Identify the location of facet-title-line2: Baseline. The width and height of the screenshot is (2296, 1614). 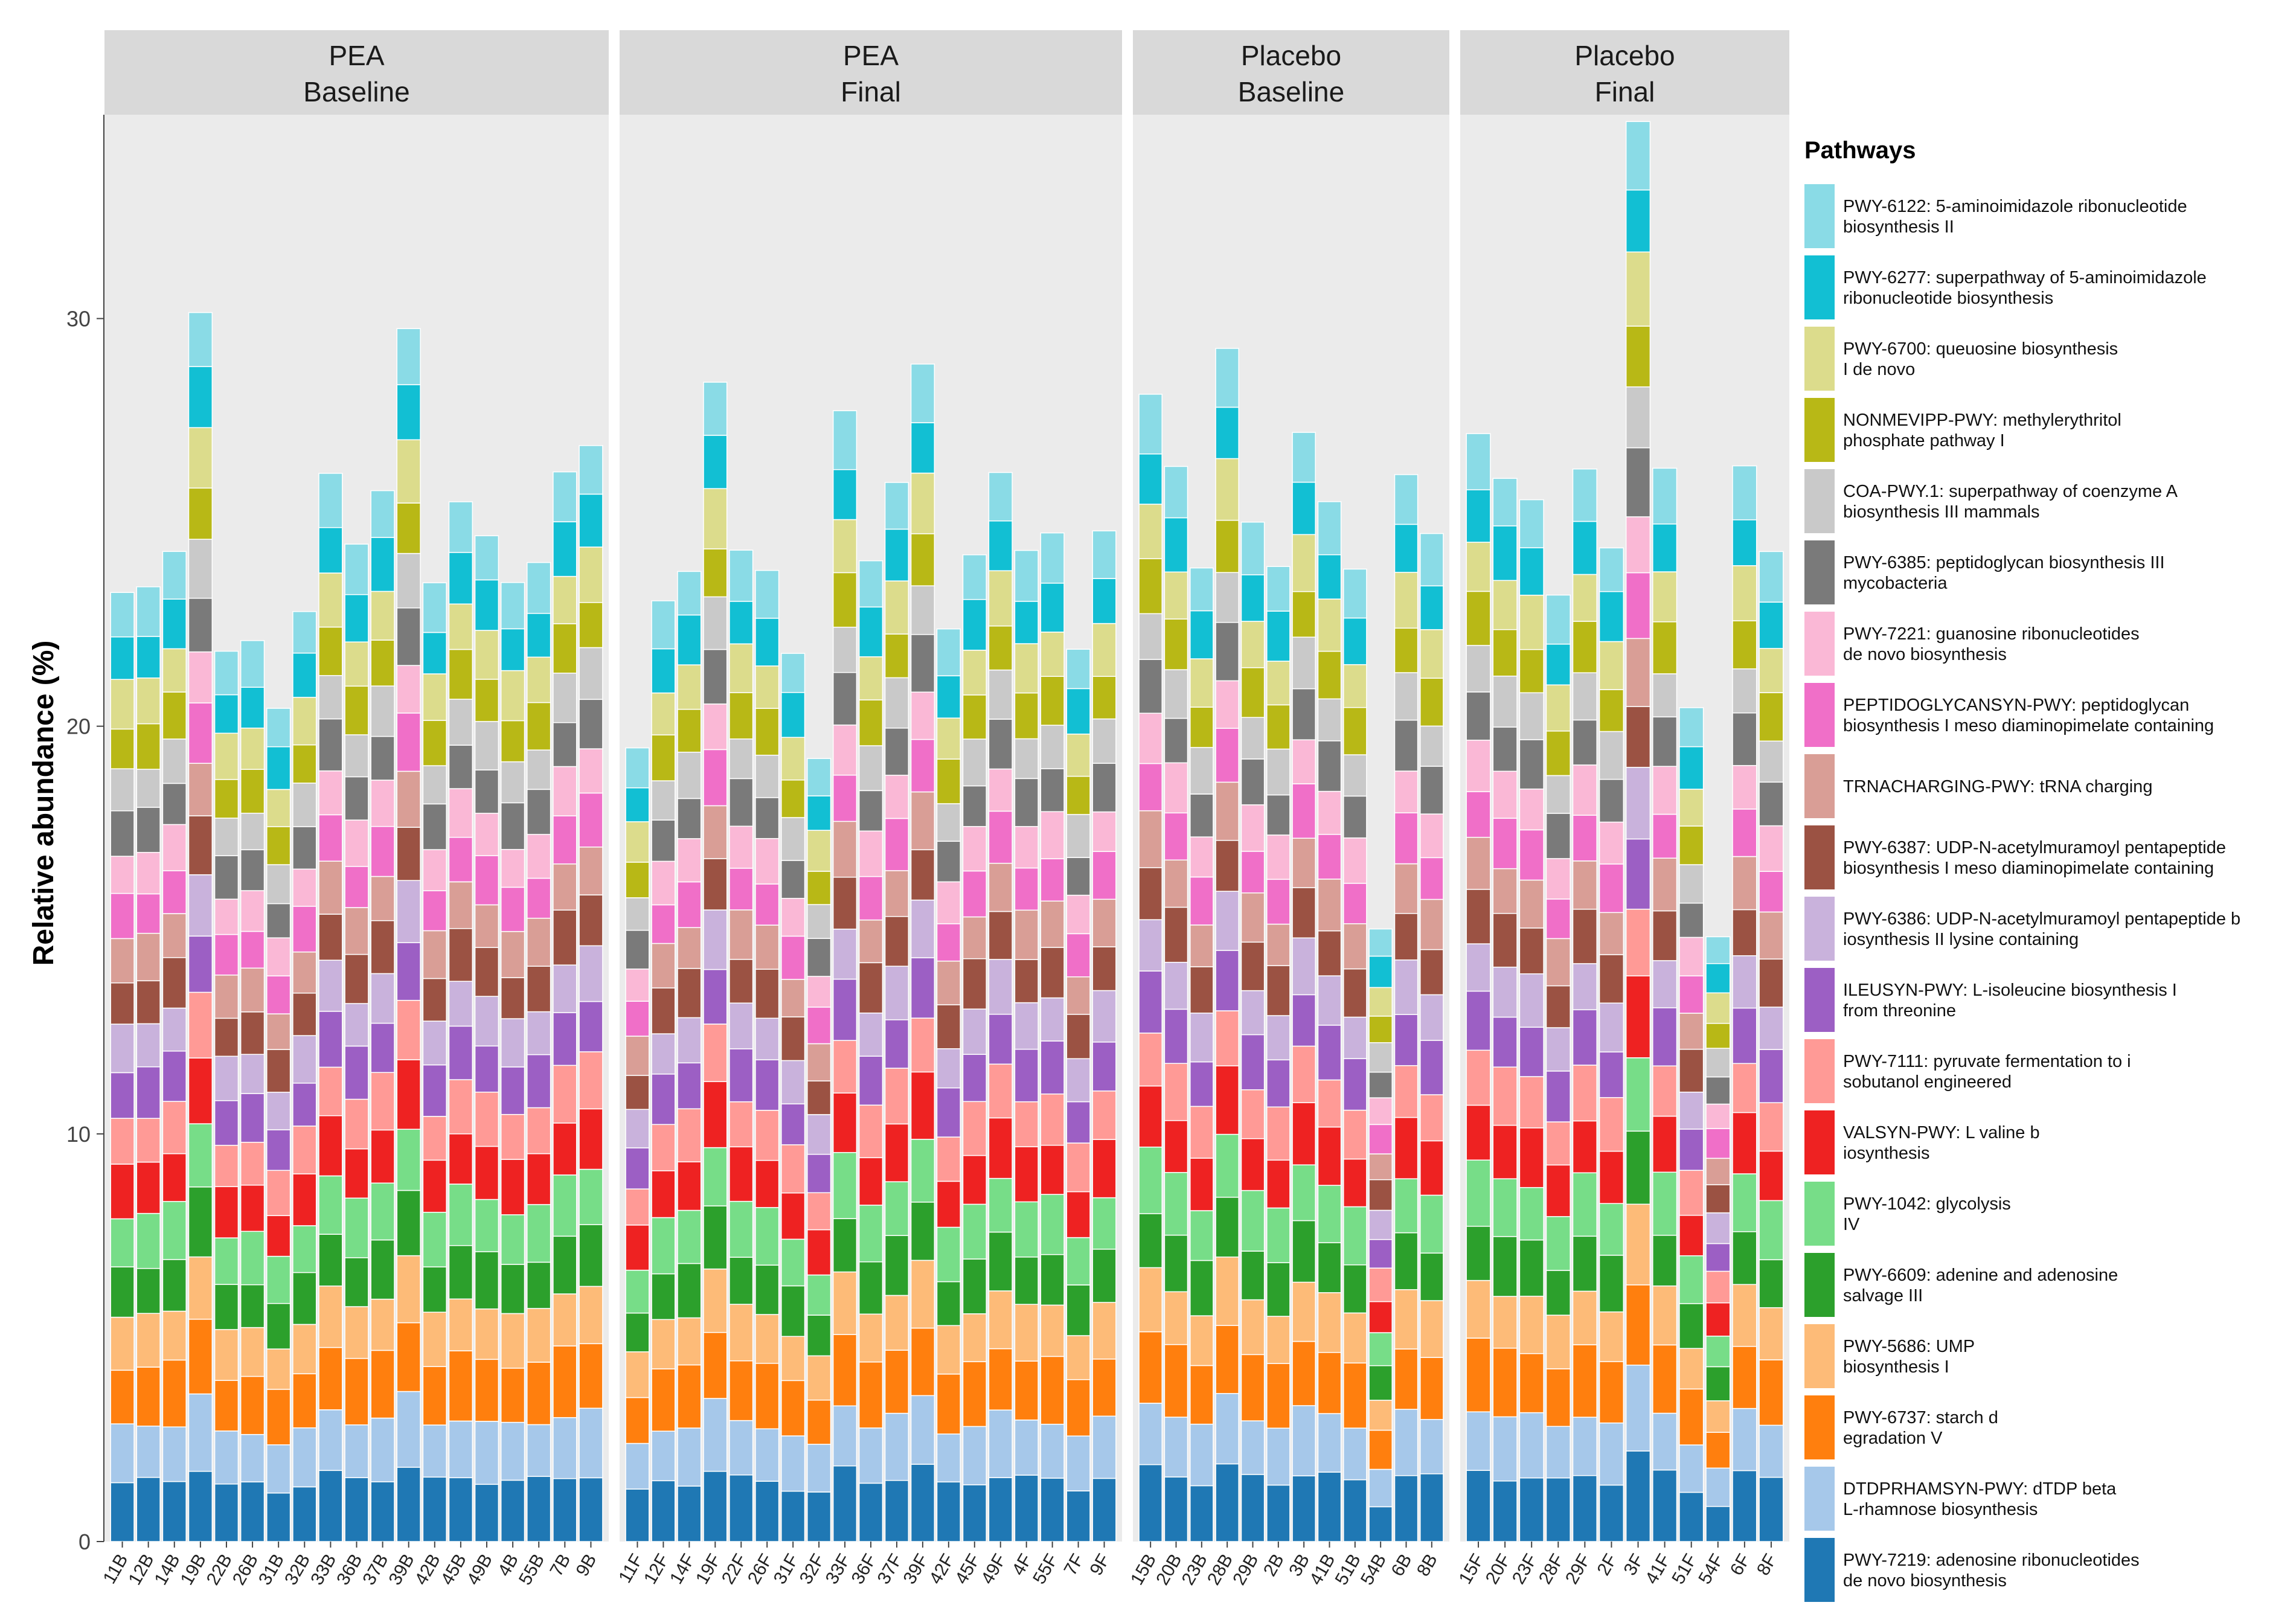
(356, 92).